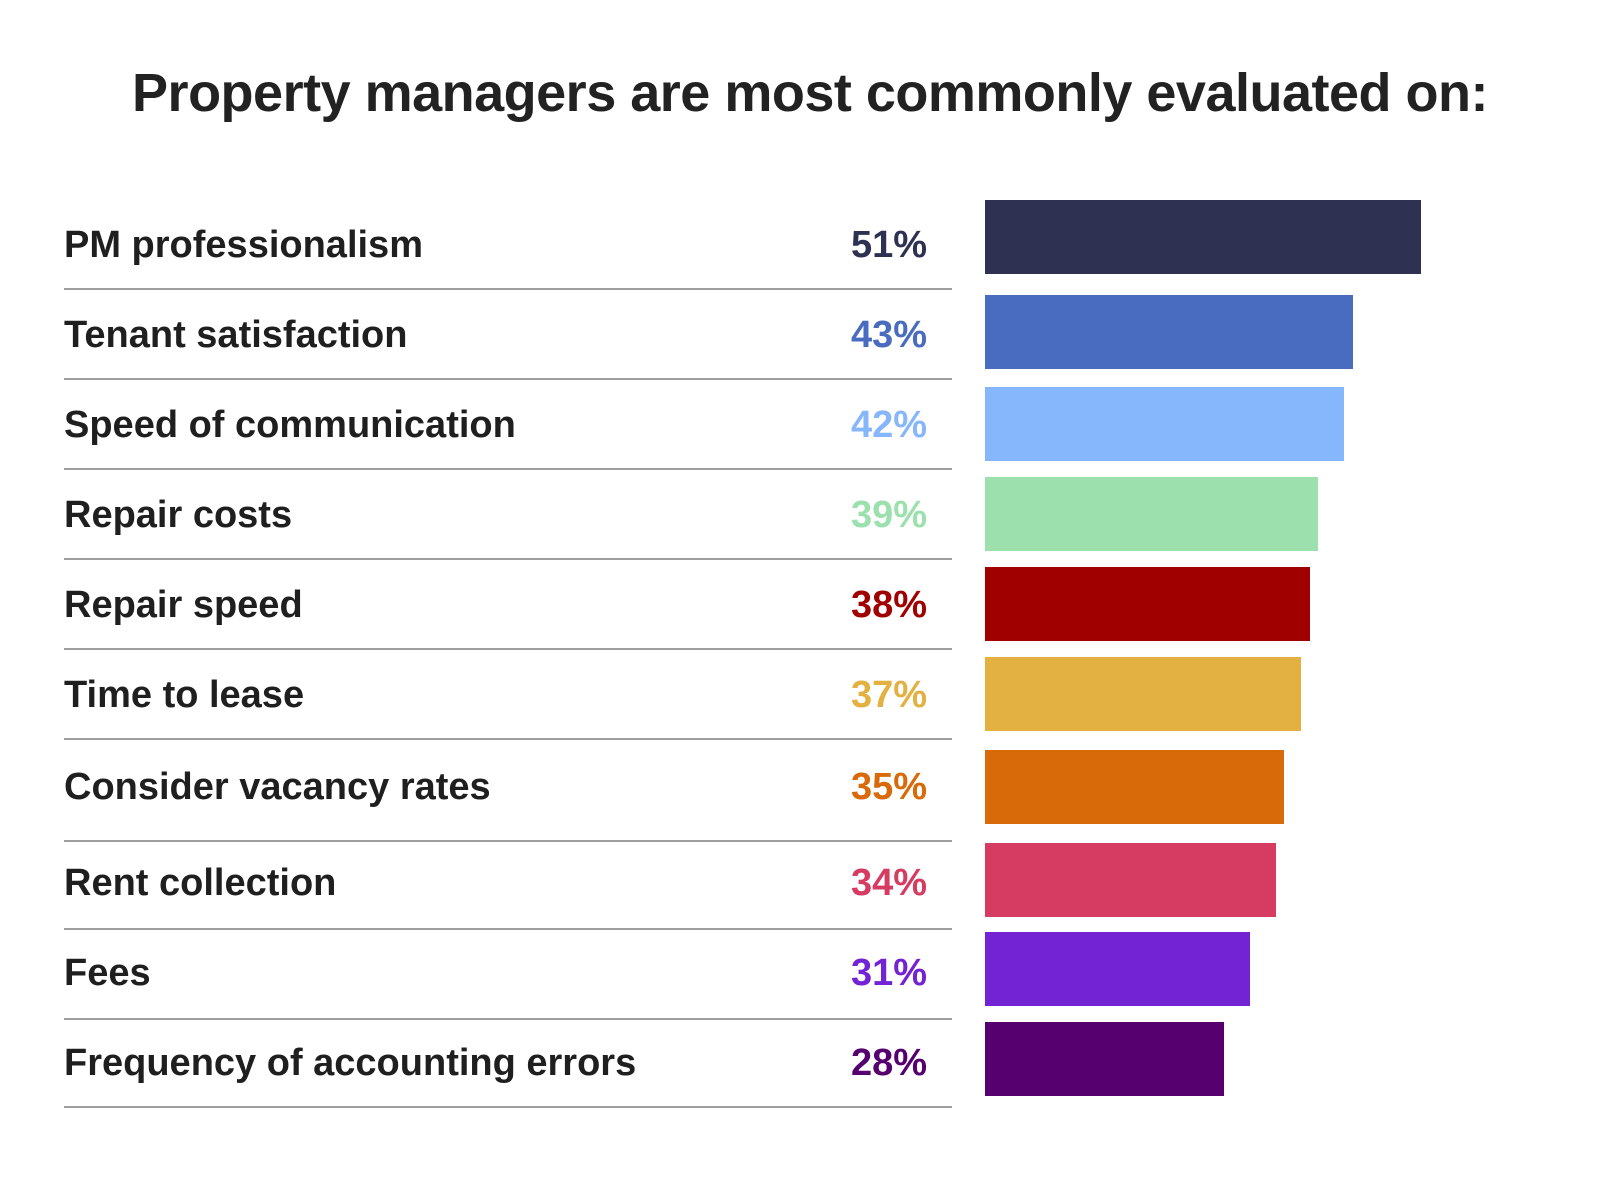 The height and width of the screenshot is (1196, 1620). I want to click on category-label: Frequency of accounting errors, so click(350, 1063).